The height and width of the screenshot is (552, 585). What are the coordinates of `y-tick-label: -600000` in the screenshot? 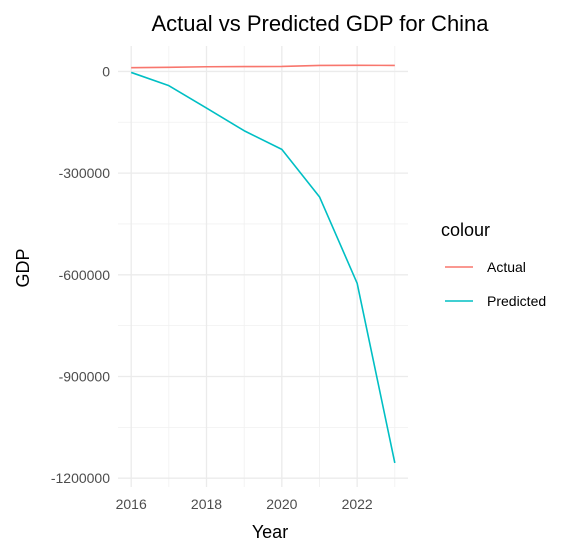 It's located at (85, 275).